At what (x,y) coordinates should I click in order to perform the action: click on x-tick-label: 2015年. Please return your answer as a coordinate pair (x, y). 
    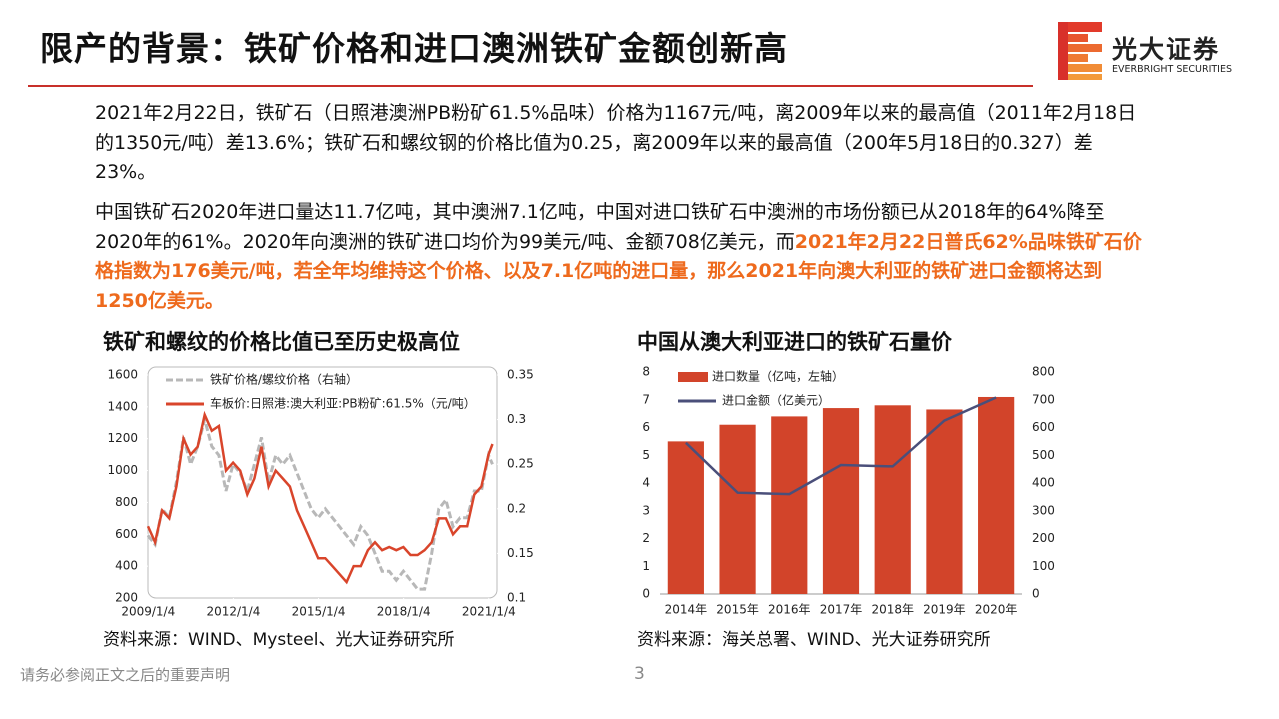
    Looking at the image, I should click on (737, 610).